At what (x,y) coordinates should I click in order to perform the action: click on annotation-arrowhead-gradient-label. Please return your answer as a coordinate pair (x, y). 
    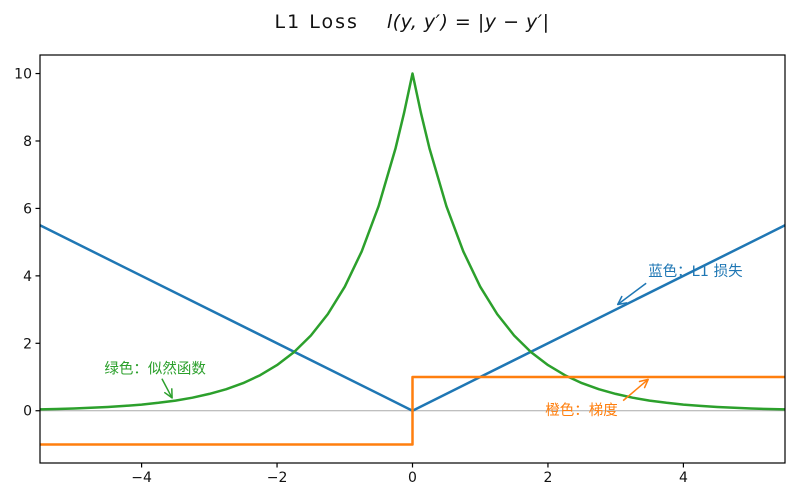
    Looking at the image, I should click on (643, 383).